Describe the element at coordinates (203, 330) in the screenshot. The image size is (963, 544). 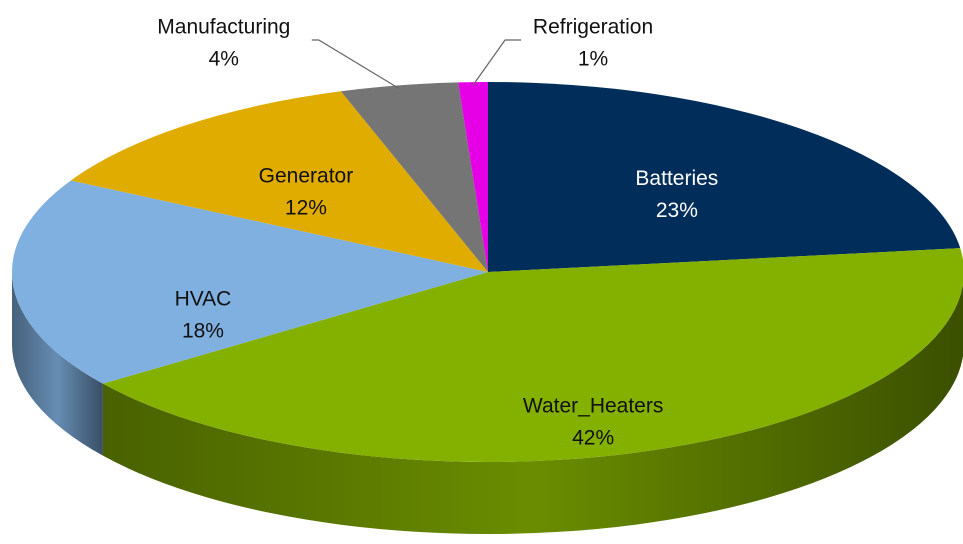
I see `slice-value-label: 18%` at that location.